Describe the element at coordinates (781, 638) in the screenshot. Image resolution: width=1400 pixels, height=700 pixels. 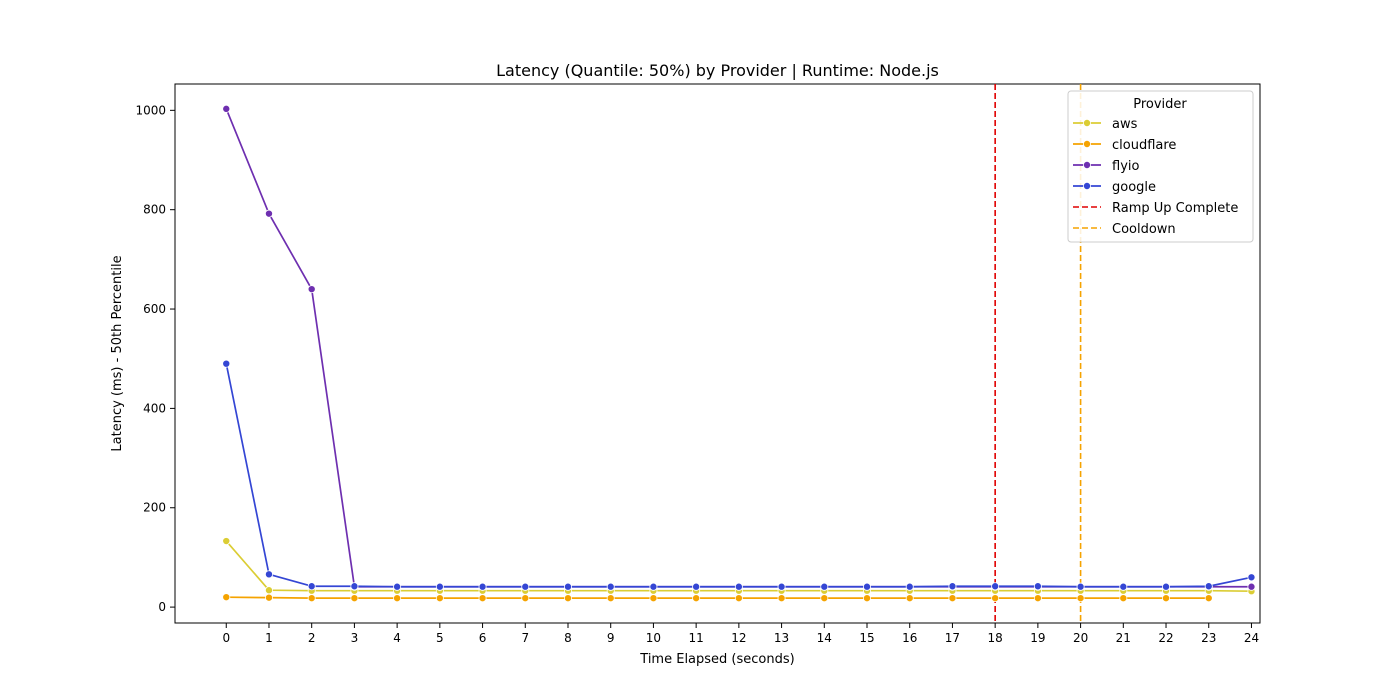
I see `x-tick-label: 13` at that location.